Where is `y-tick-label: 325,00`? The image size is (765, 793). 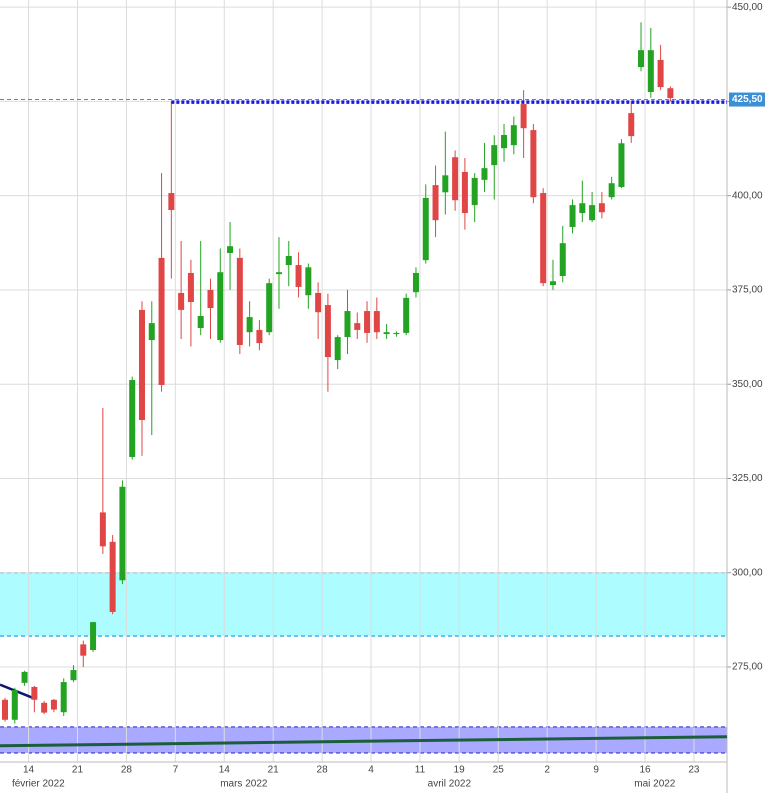 y-tick-label: 325,00 is located at coordinates (747, 478).